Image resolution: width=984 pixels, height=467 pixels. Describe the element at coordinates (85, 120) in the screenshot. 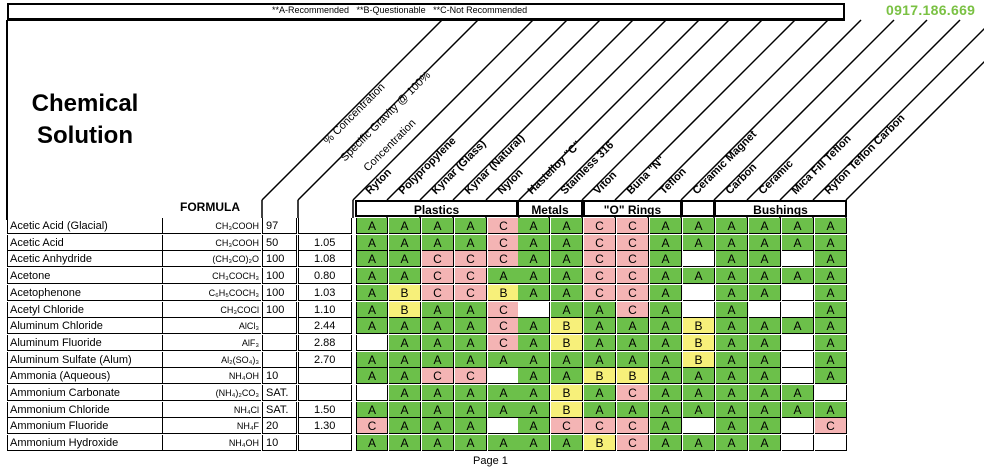

I see `page-title: Chemical Solution` at that location.